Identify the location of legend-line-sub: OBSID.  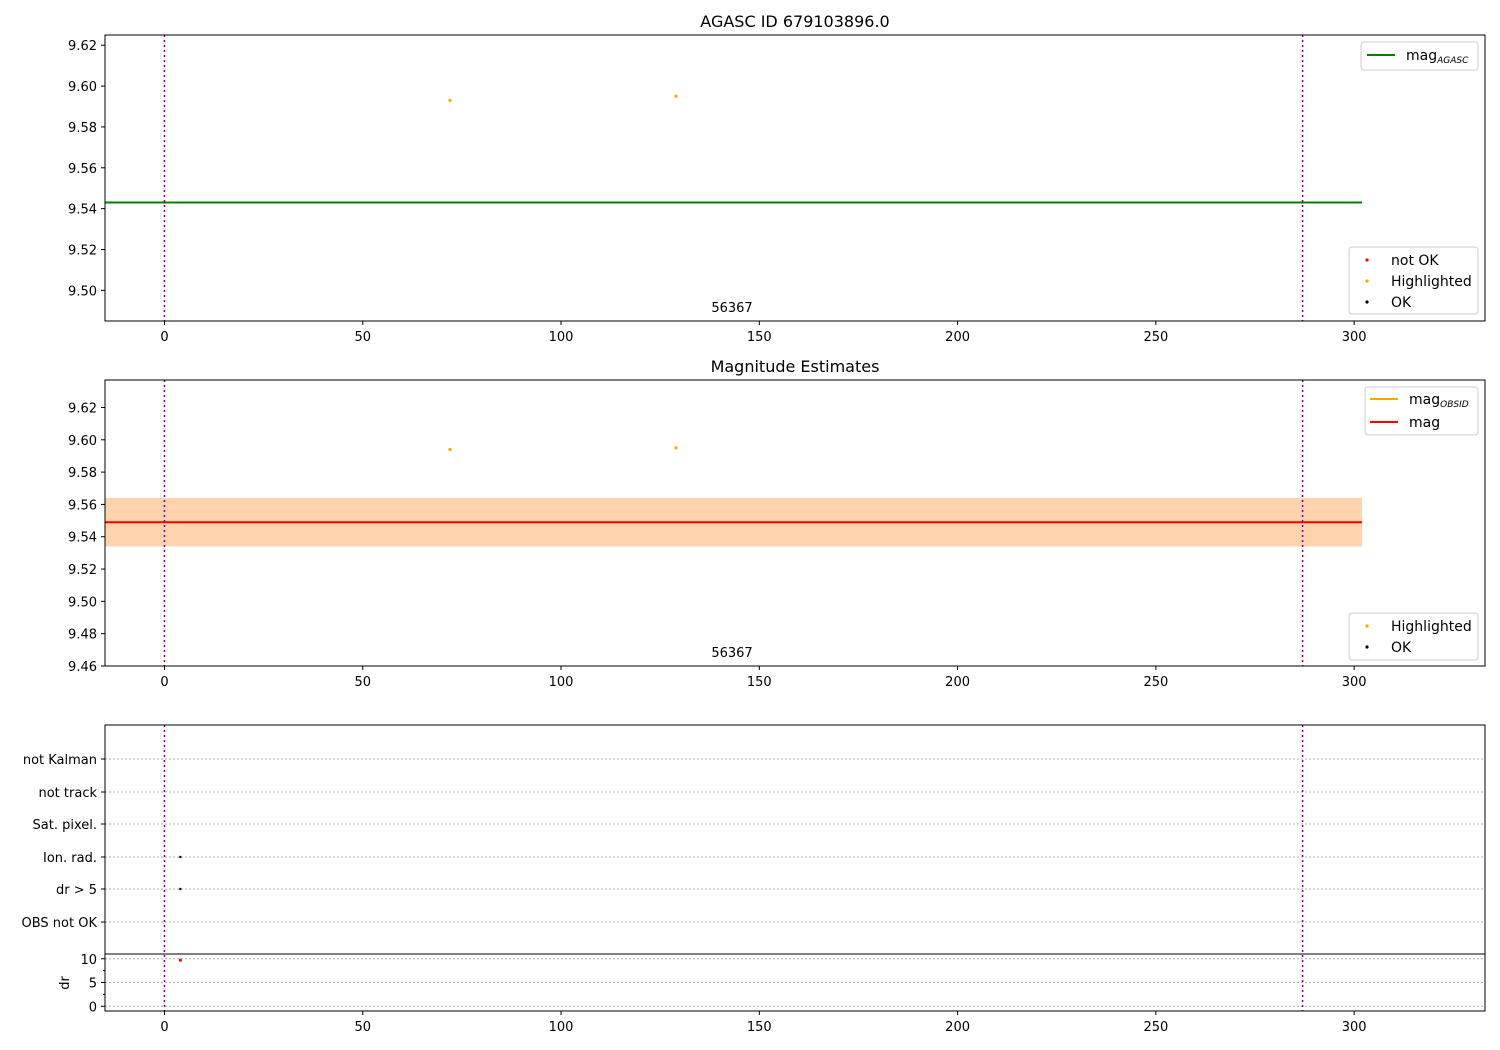
(1454, 405).